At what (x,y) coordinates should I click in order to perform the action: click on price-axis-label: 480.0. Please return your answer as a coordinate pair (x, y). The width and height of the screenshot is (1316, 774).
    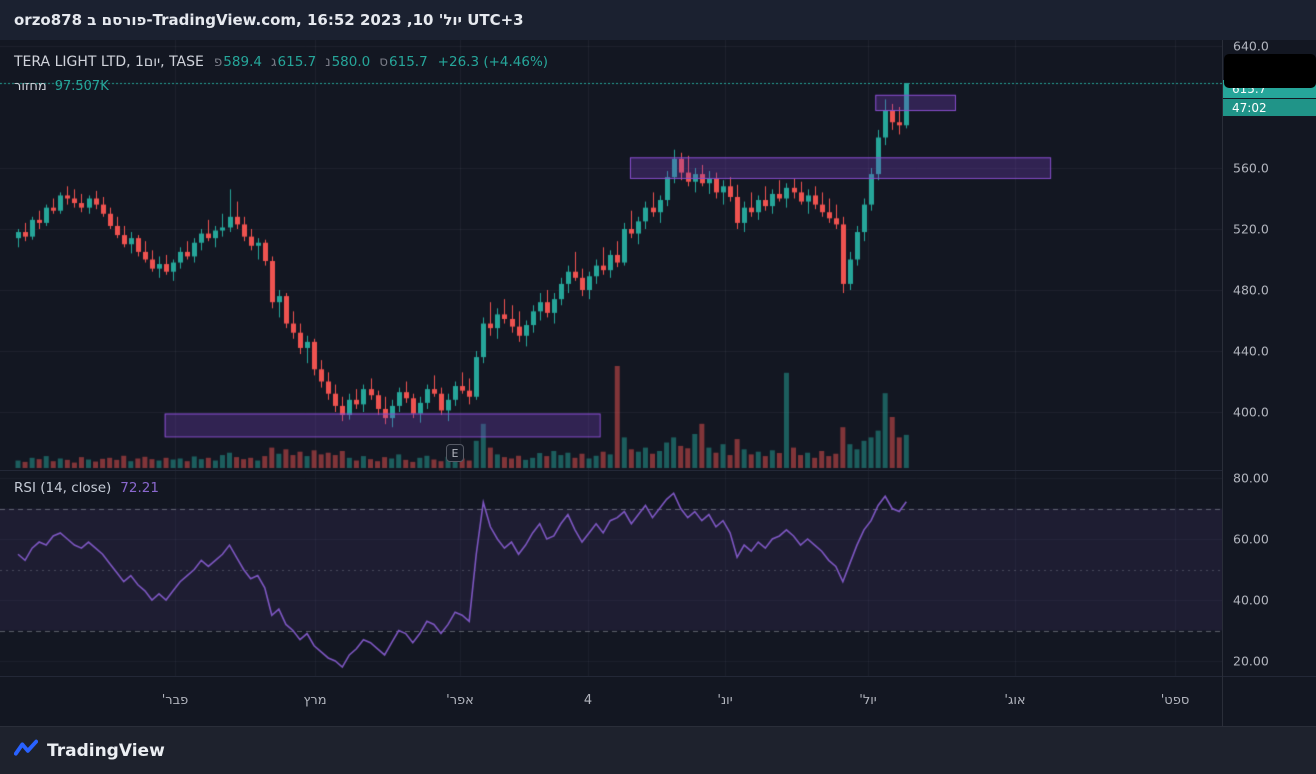
    Looking at the image, I should click on (1251, 290).